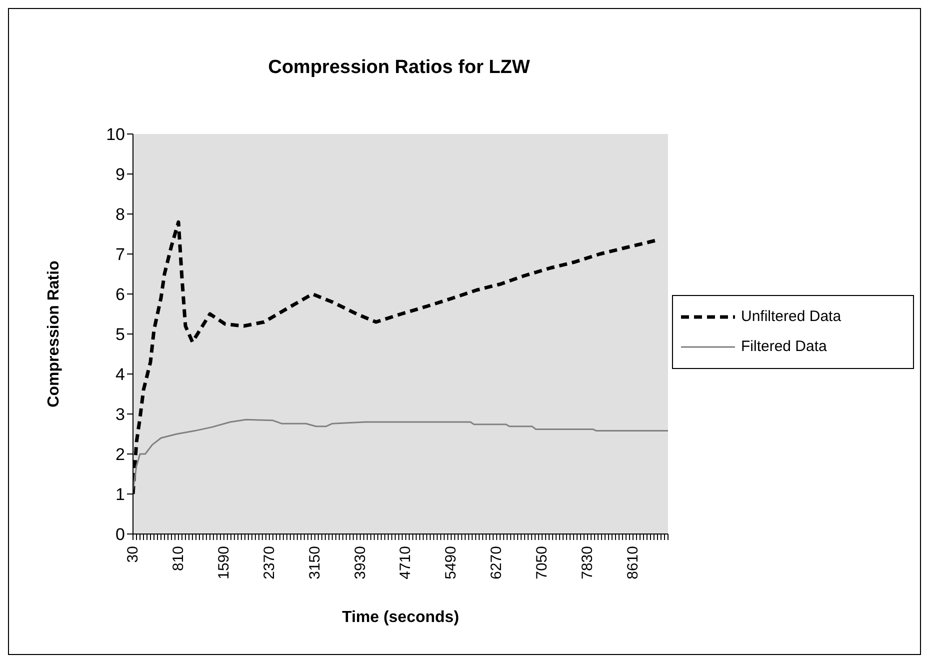 This screenshot has width=929, height=663. I want to click on x-tick-label: 7830, so click(587, 563).